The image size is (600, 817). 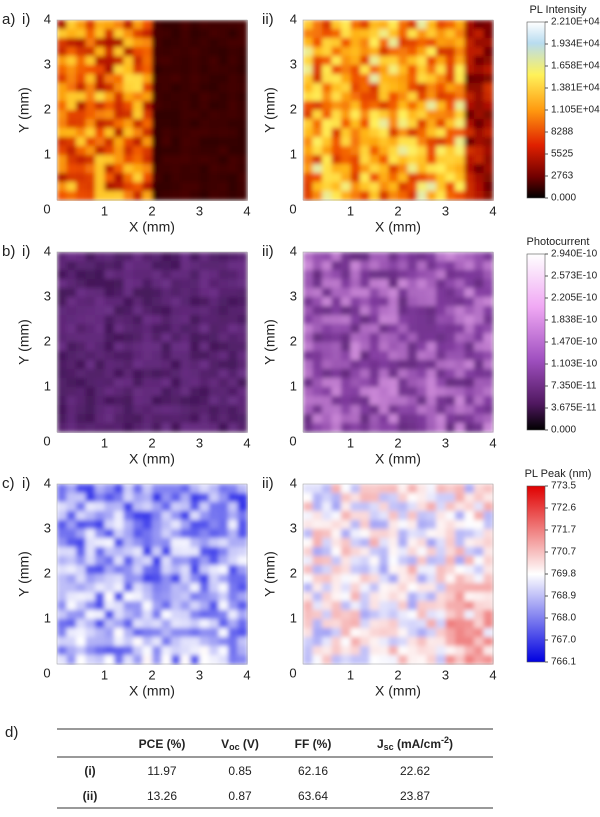 I want to click on heatmap, so click(x=398, y=574).